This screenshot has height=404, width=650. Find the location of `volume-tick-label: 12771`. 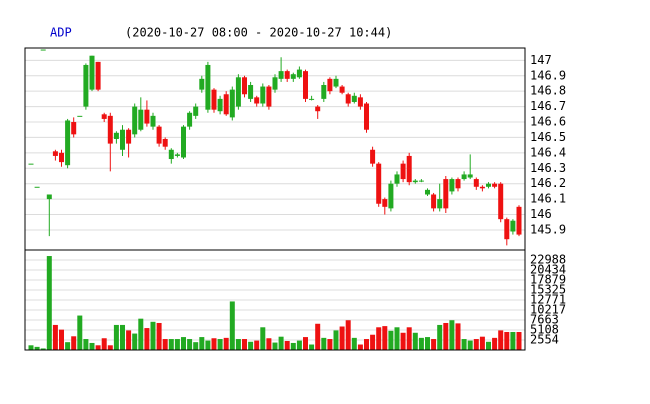

volume-tick-label: 12771 is located at coordinates (548, 299).